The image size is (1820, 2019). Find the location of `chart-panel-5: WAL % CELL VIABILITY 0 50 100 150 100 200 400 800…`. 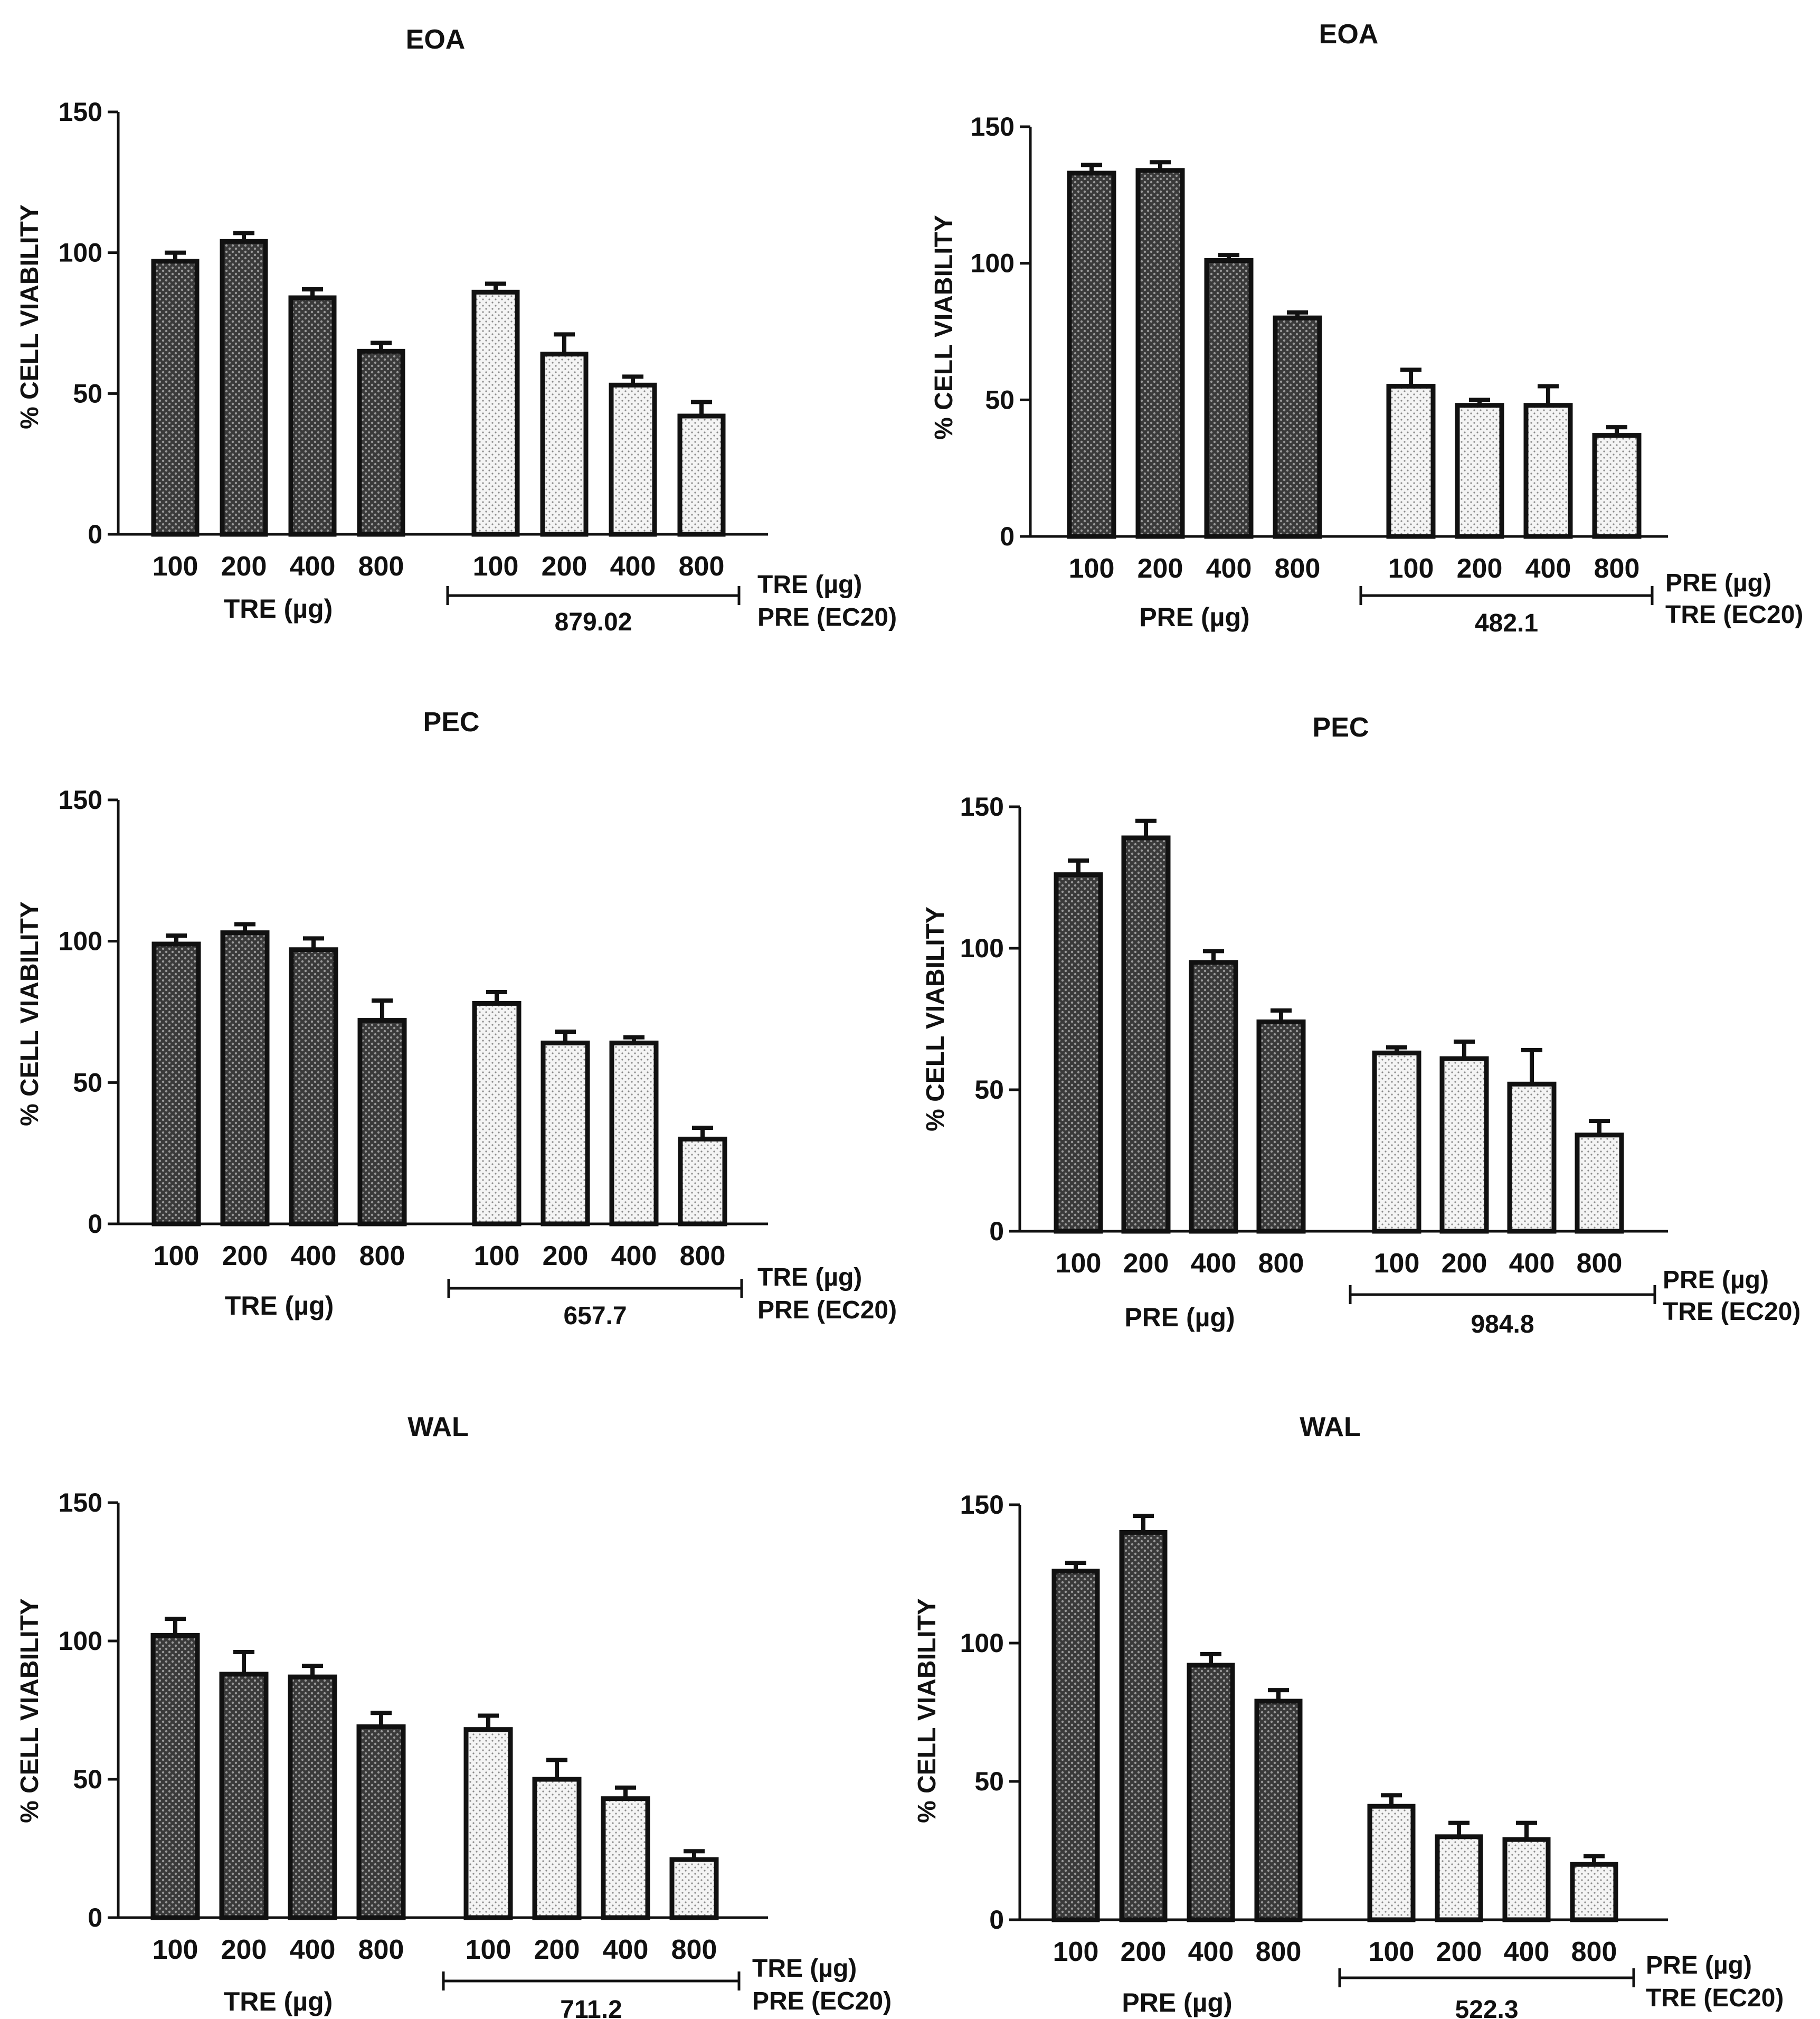

chart-panel-5: WAL % CELL VIABILITY 0 50 100 150 100 200 400 800… is located at coordinates (454, 1715).